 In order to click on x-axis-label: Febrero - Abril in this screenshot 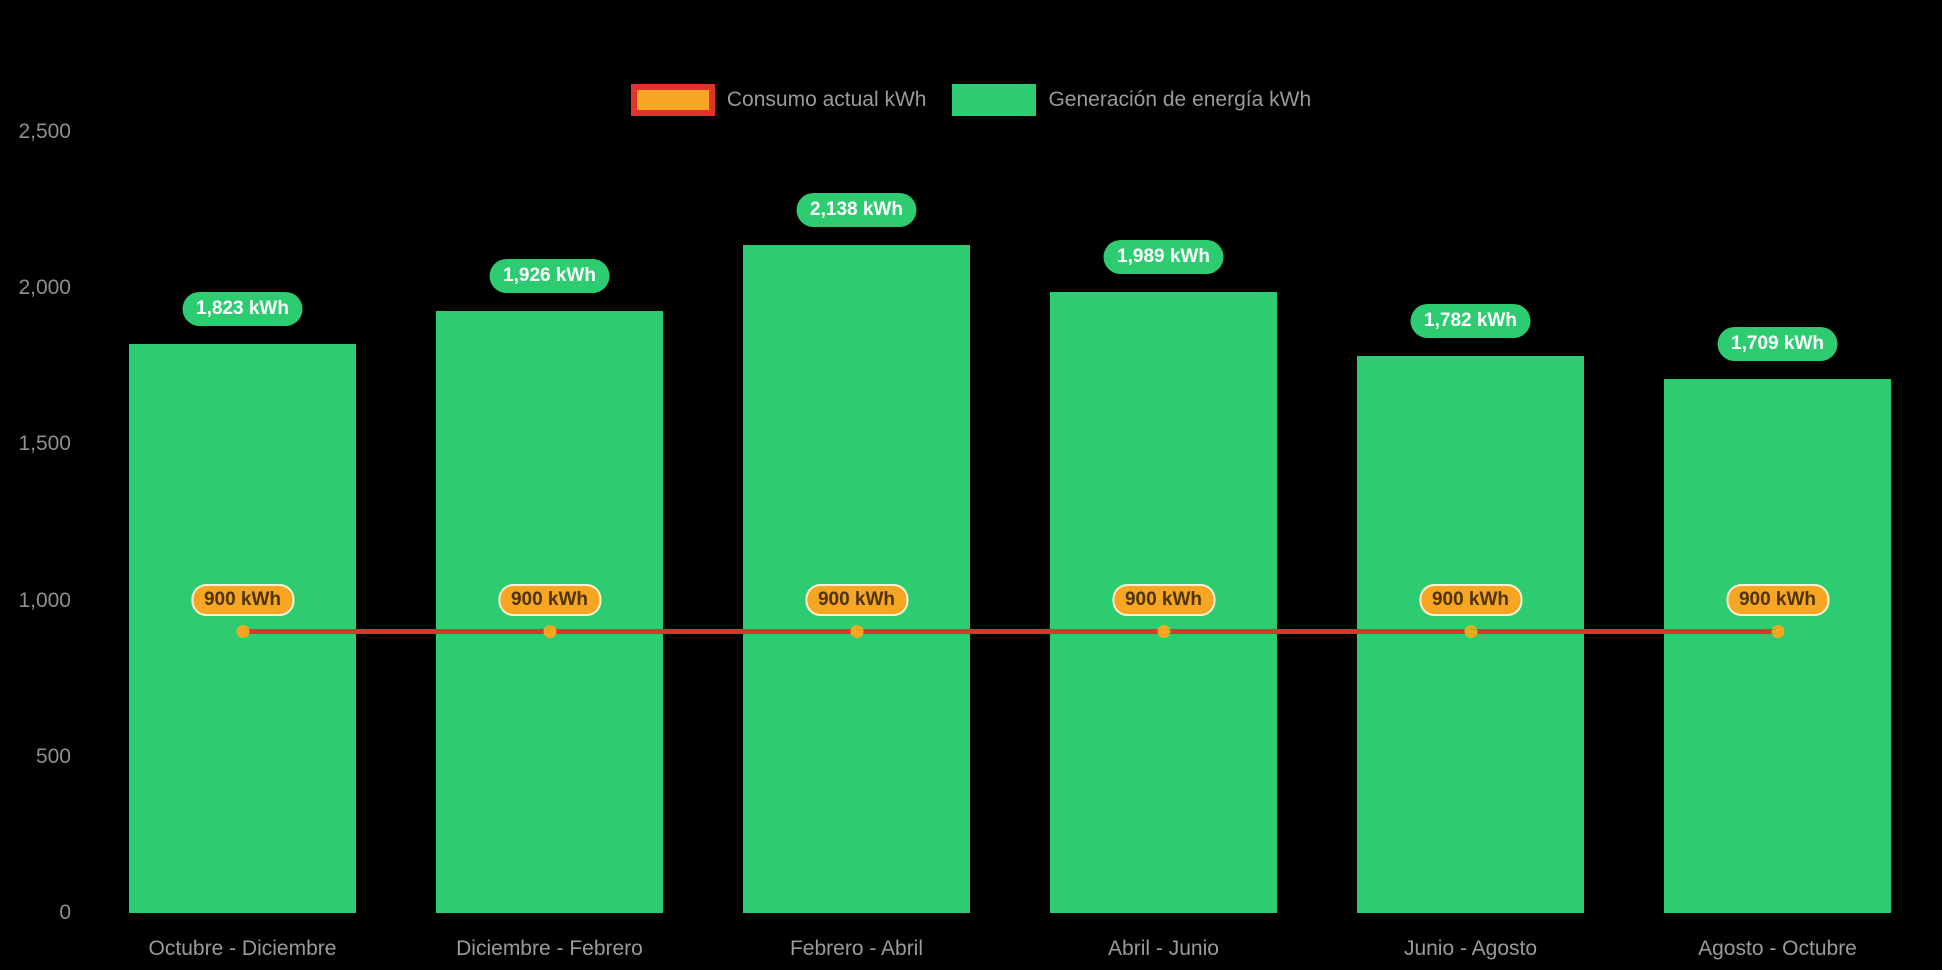, I will do `click(856, 948)`.